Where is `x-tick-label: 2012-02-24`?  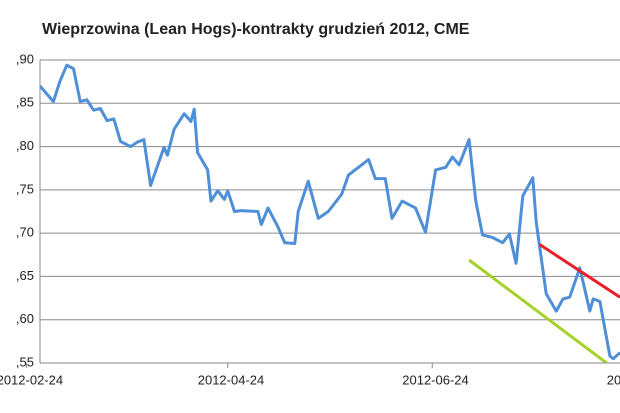
x-tick-label: 2012-02-24 is located at coordinates (31, 379).